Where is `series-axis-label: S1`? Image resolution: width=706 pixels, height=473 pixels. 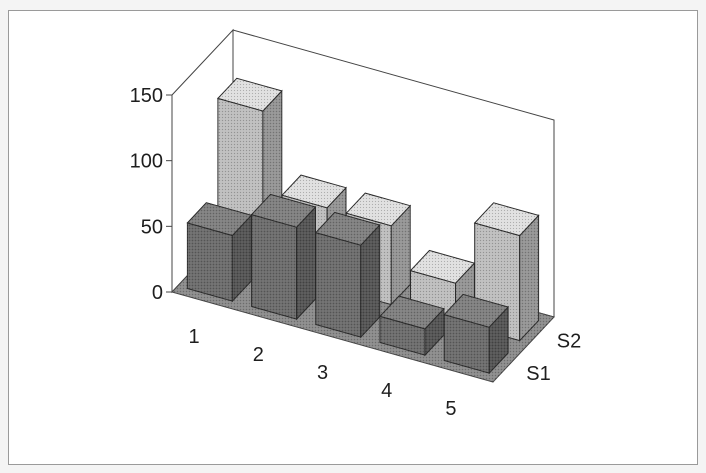 series-axis-label: S1 is located at coordinates (538, 374).